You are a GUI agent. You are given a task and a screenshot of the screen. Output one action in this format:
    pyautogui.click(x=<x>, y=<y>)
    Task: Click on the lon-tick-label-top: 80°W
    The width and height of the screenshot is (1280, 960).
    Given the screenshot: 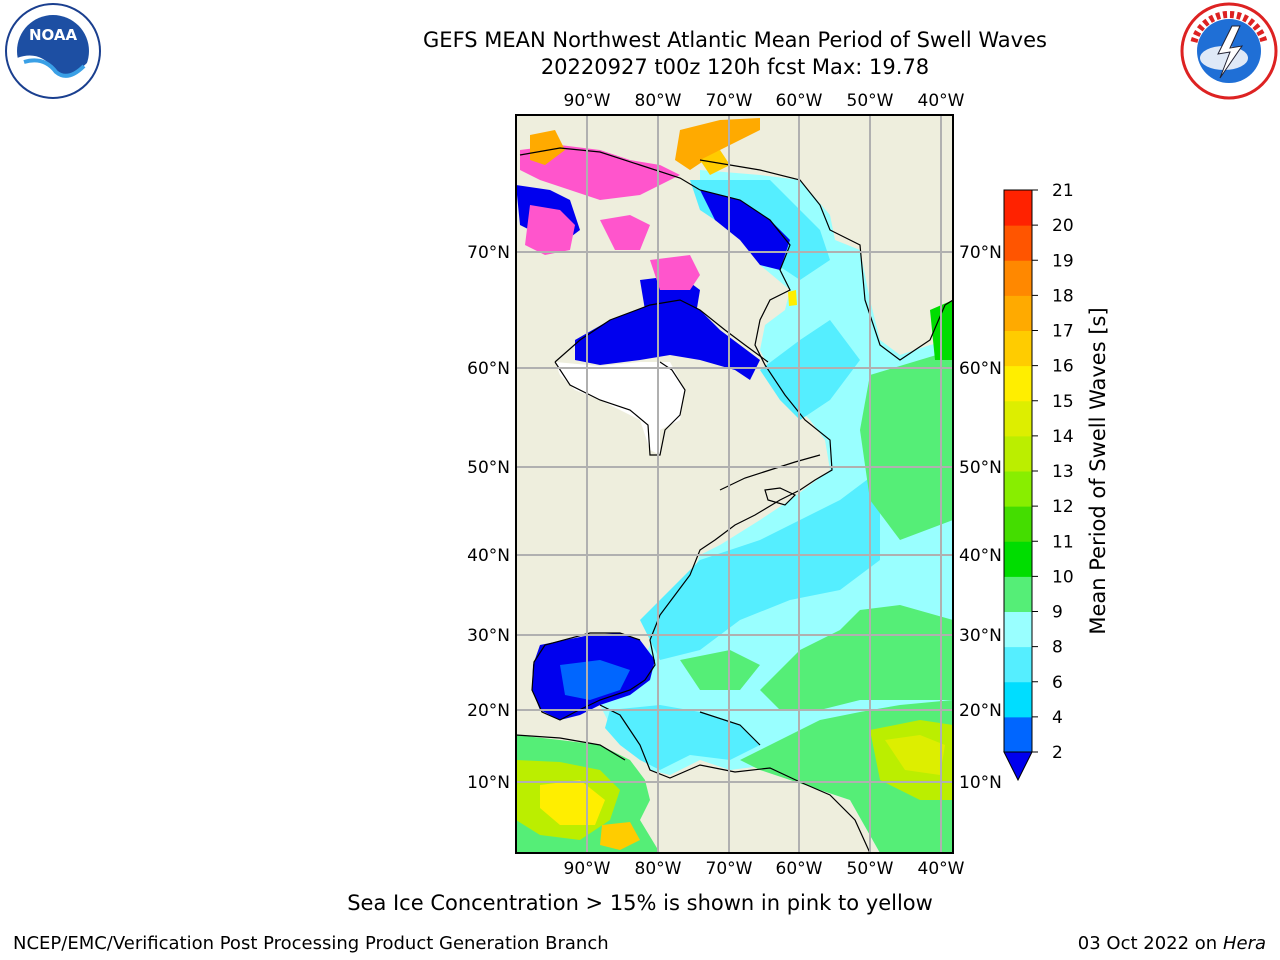 What is the action you would take?
    pyautogui.click(x=658, y=101)
    